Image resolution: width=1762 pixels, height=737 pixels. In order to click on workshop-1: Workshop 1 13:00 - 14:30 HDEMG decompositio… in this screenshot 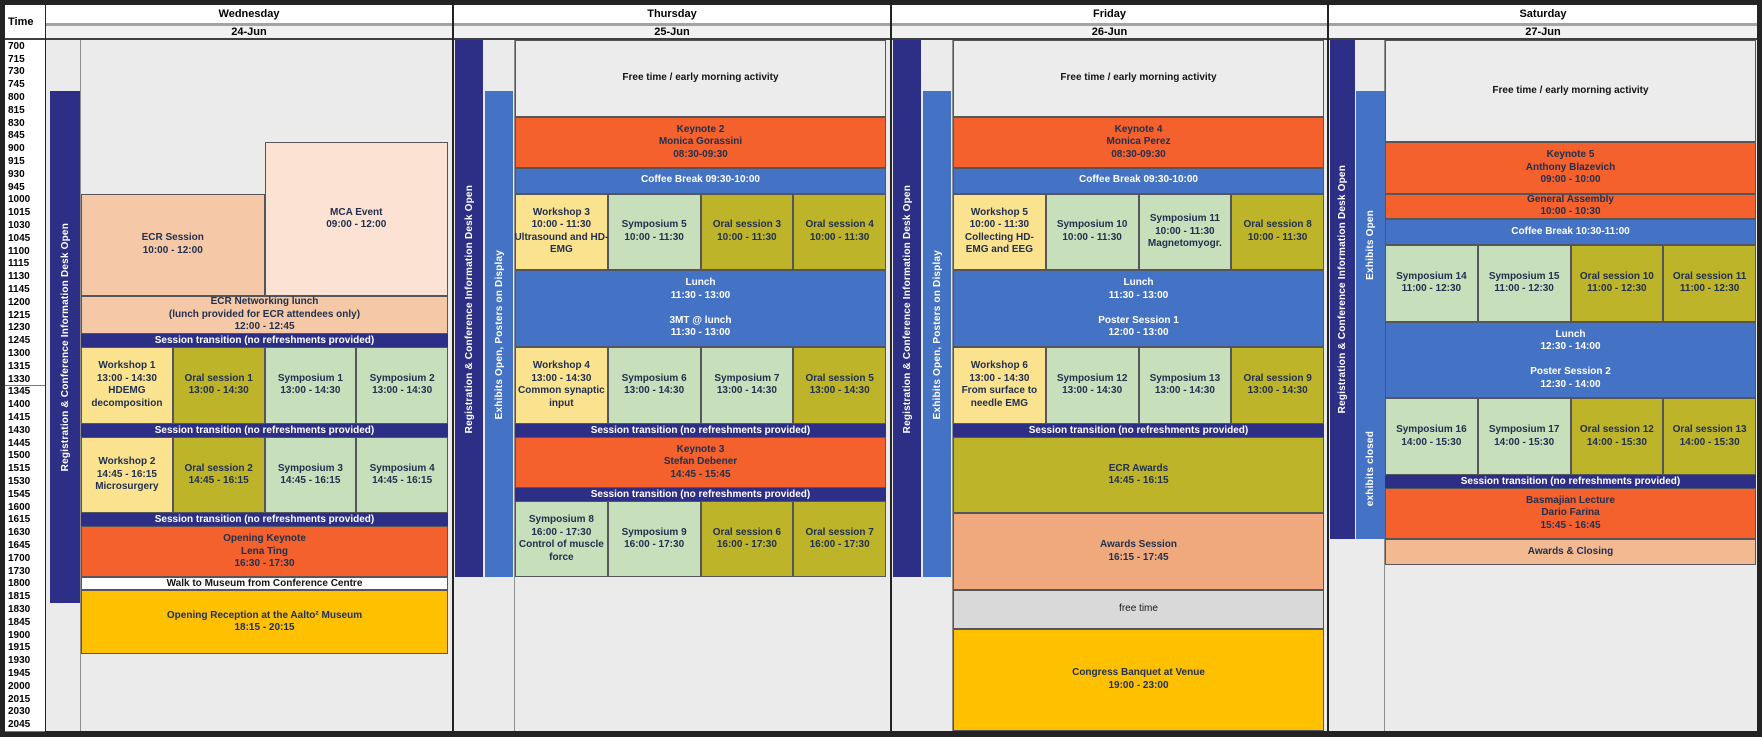, I will do `click(127, 385)`.